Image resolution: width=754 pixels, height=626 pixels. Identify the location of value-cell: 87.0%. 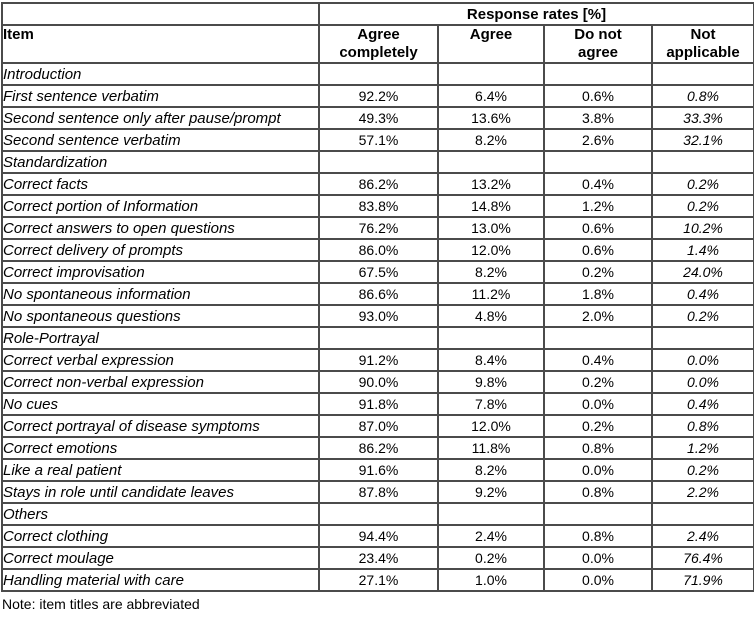
(378, 426).